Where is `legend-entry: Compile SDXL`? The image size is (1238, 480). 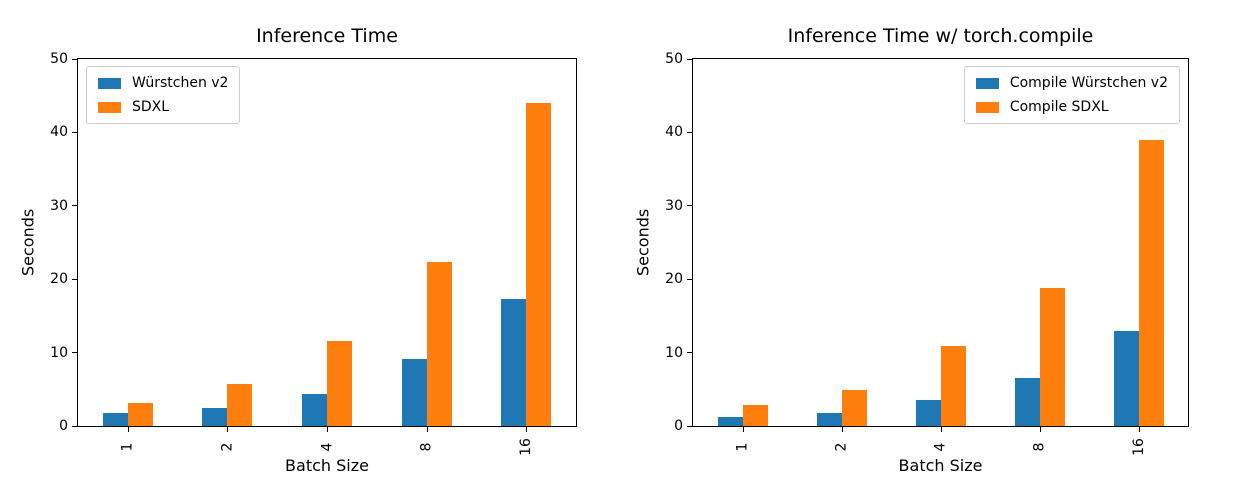
legend-entry: Compile SDXL is located at coordinates (1071, 107).